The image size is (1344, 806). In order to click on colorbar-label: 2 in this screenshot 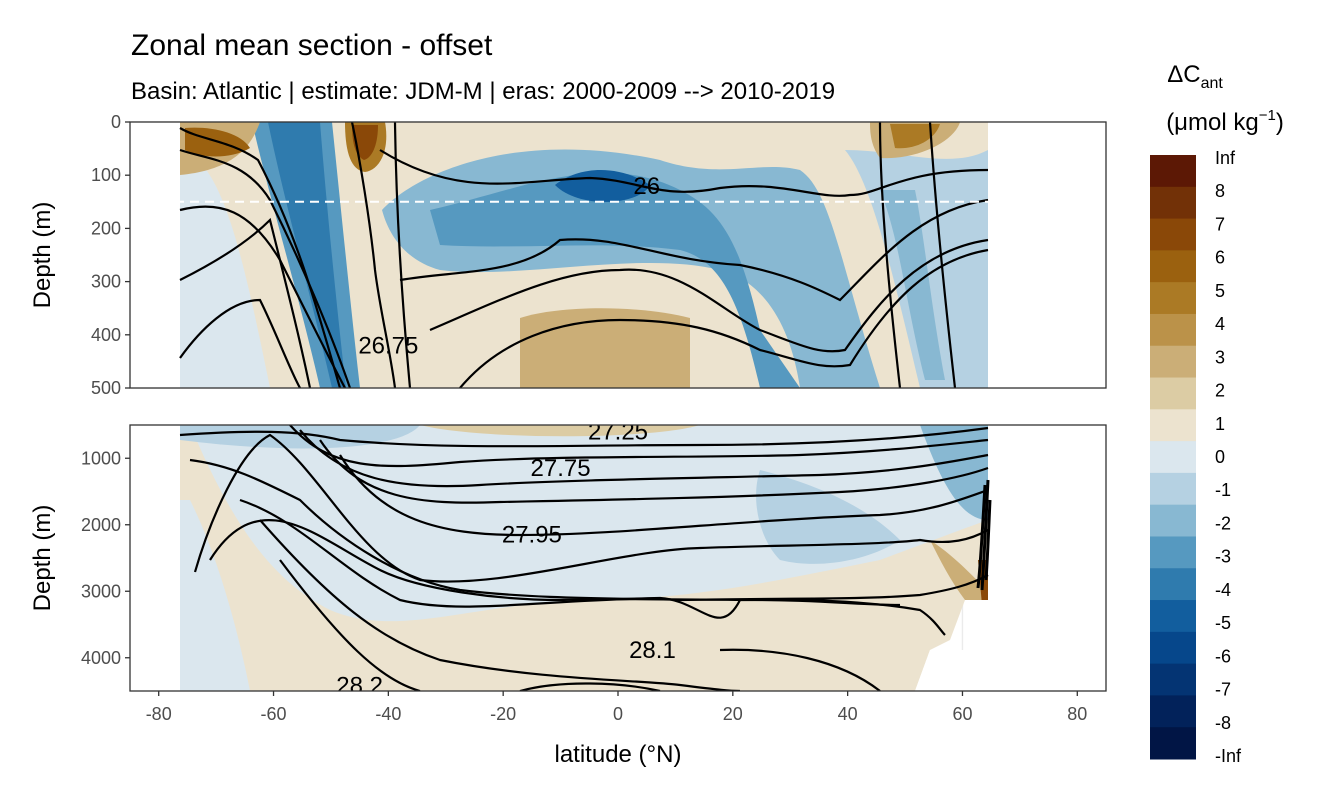, I will do `click(1220, 391)`.